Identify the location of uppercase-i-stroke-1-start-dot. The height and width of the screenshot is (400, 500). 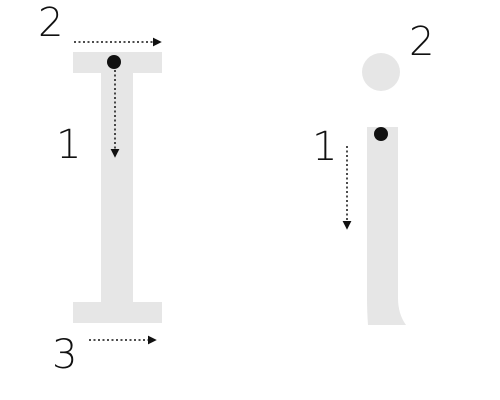
(114, 62).